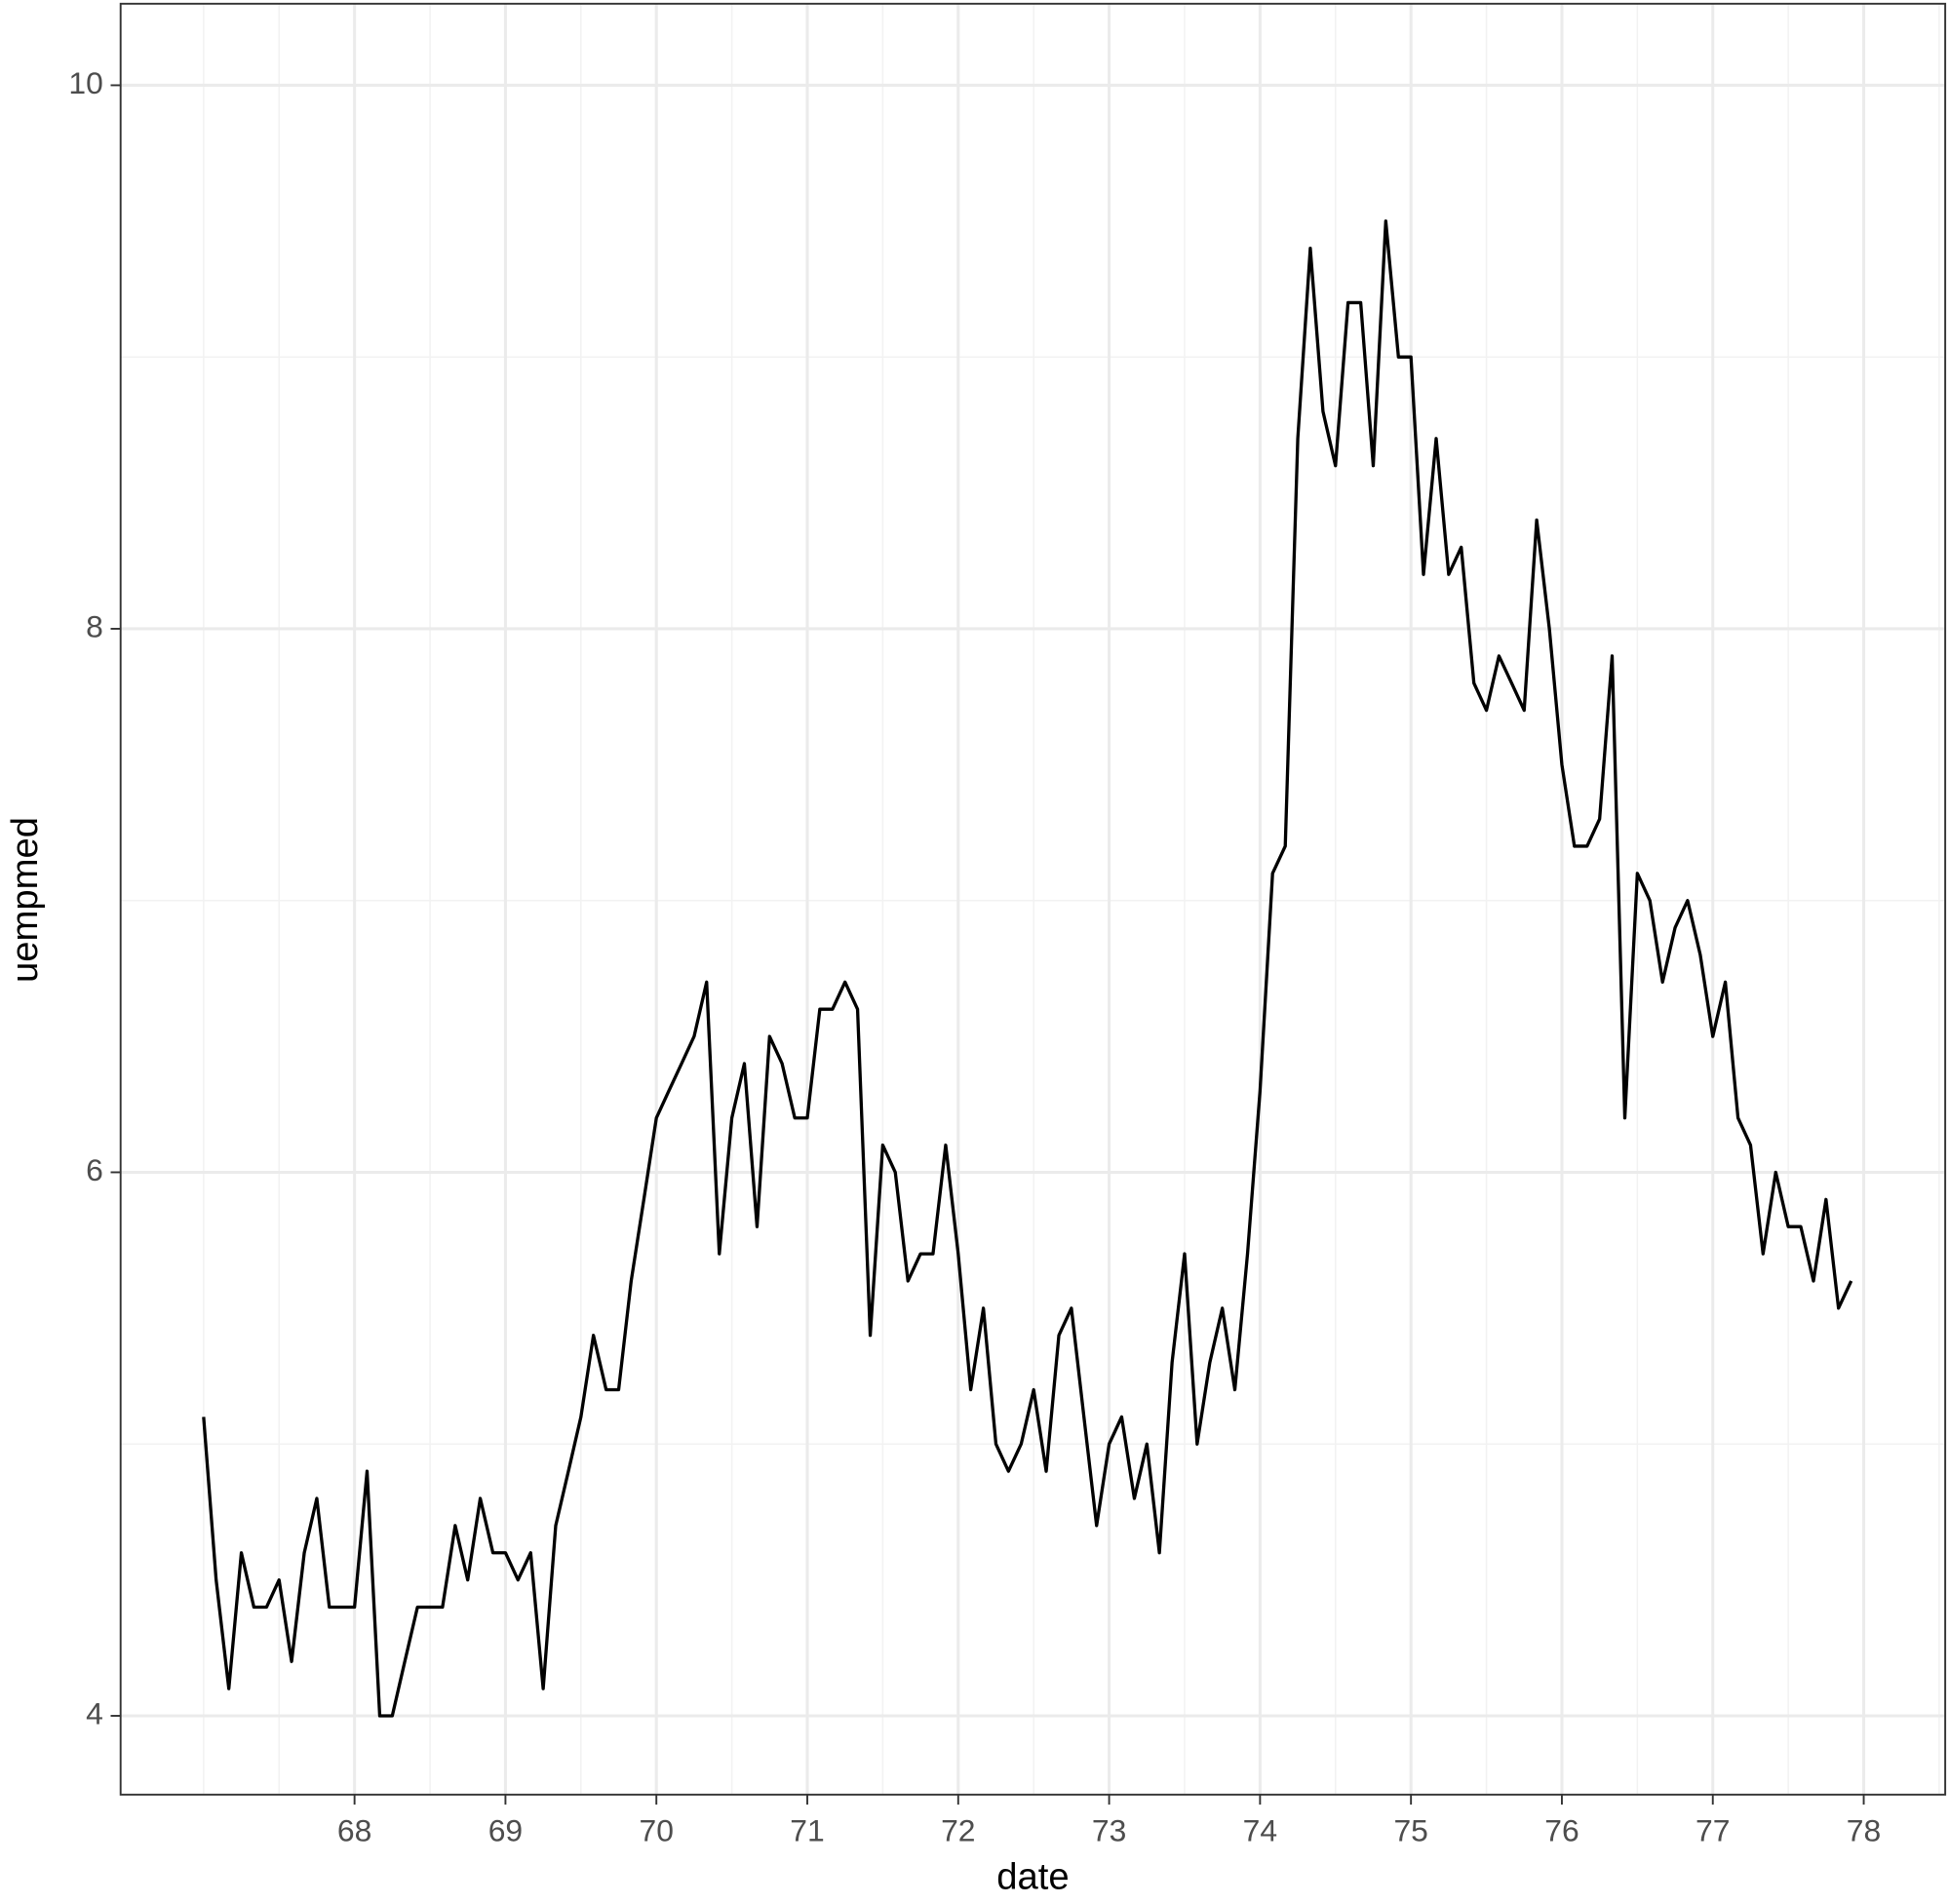 Image resolution: width=1949 pixels, height=1904 pixels. Describe the element at coordinates (1260, 1830) in the screenshot. I see `x-tick-label: 74` at that location.